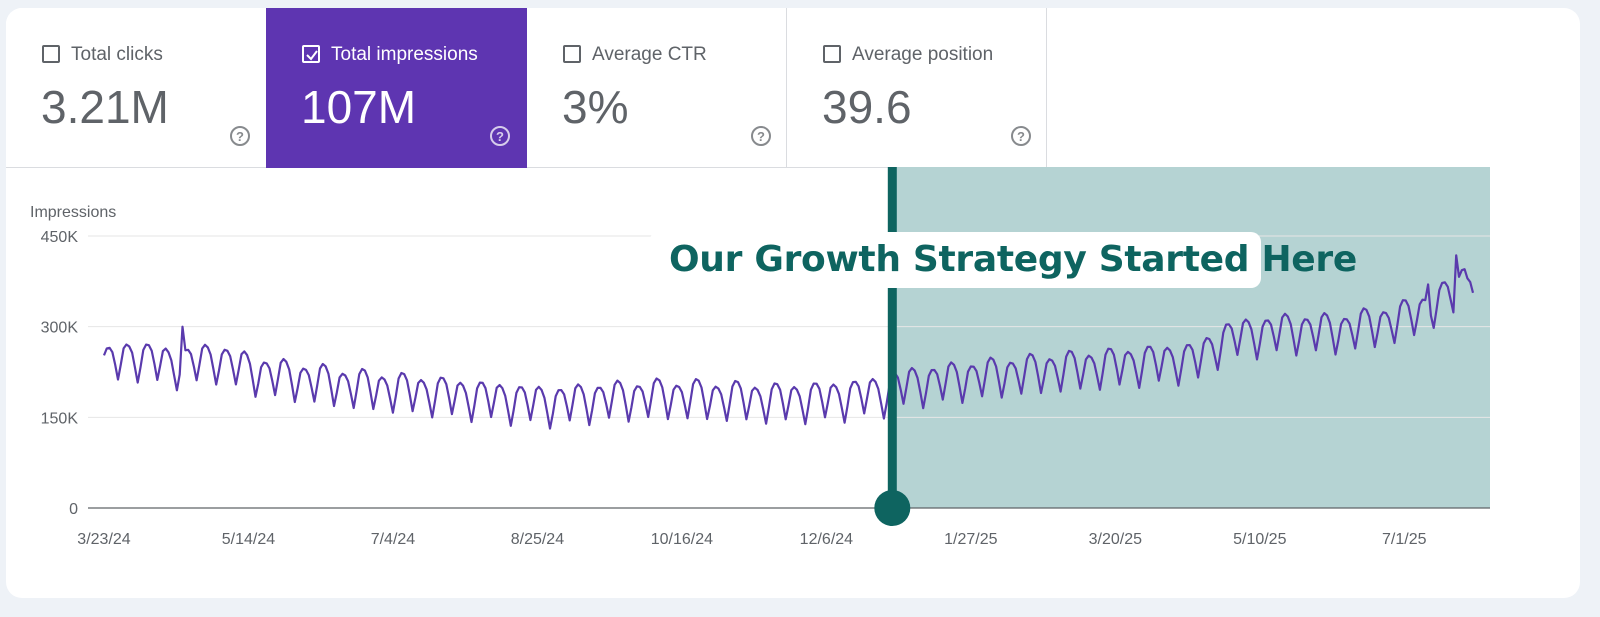 Image resolution: width=1600 pixels, height=617 pixels. Describe the element at coordinates (682, 539) in the screenshot. I see `x-tick-label: 10/16/24` at that location.